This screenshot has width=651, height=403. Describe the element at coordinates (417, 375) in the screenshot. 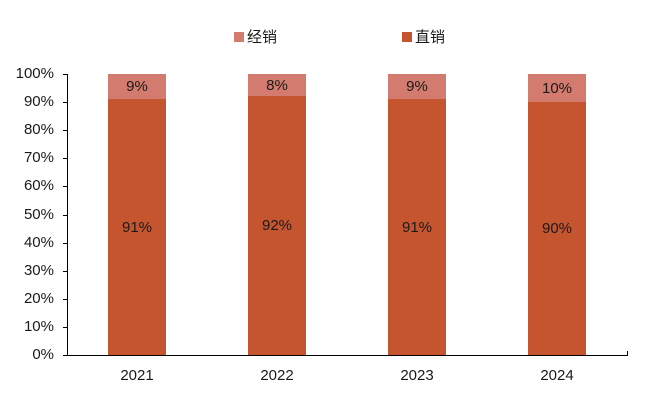

I see `x-tick-label: 2023` at that location.